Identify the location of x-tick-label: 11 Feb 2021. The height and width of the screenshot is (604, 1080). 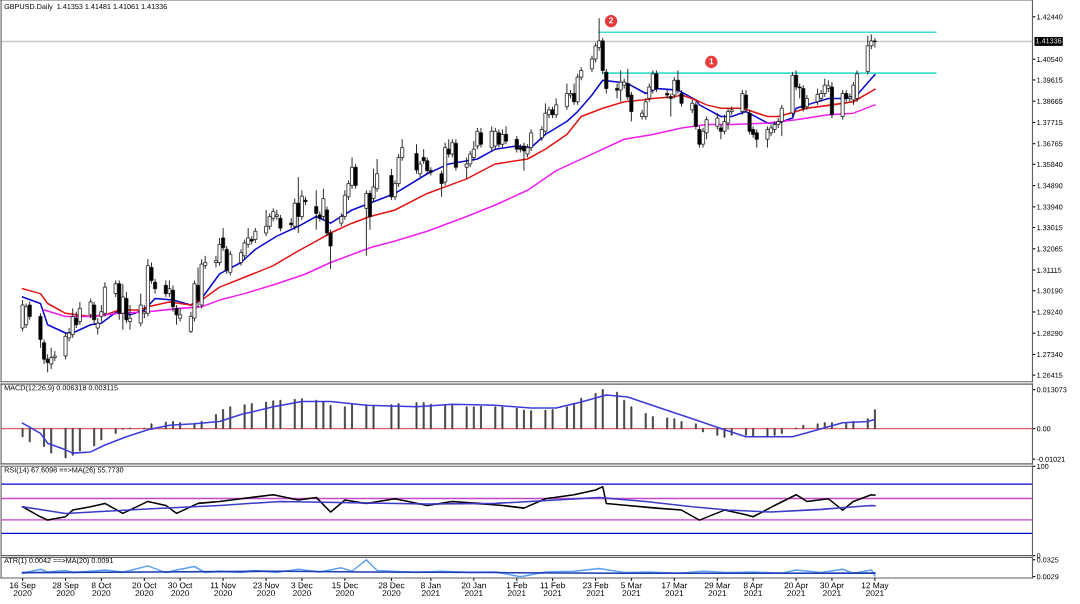
(552, 589).